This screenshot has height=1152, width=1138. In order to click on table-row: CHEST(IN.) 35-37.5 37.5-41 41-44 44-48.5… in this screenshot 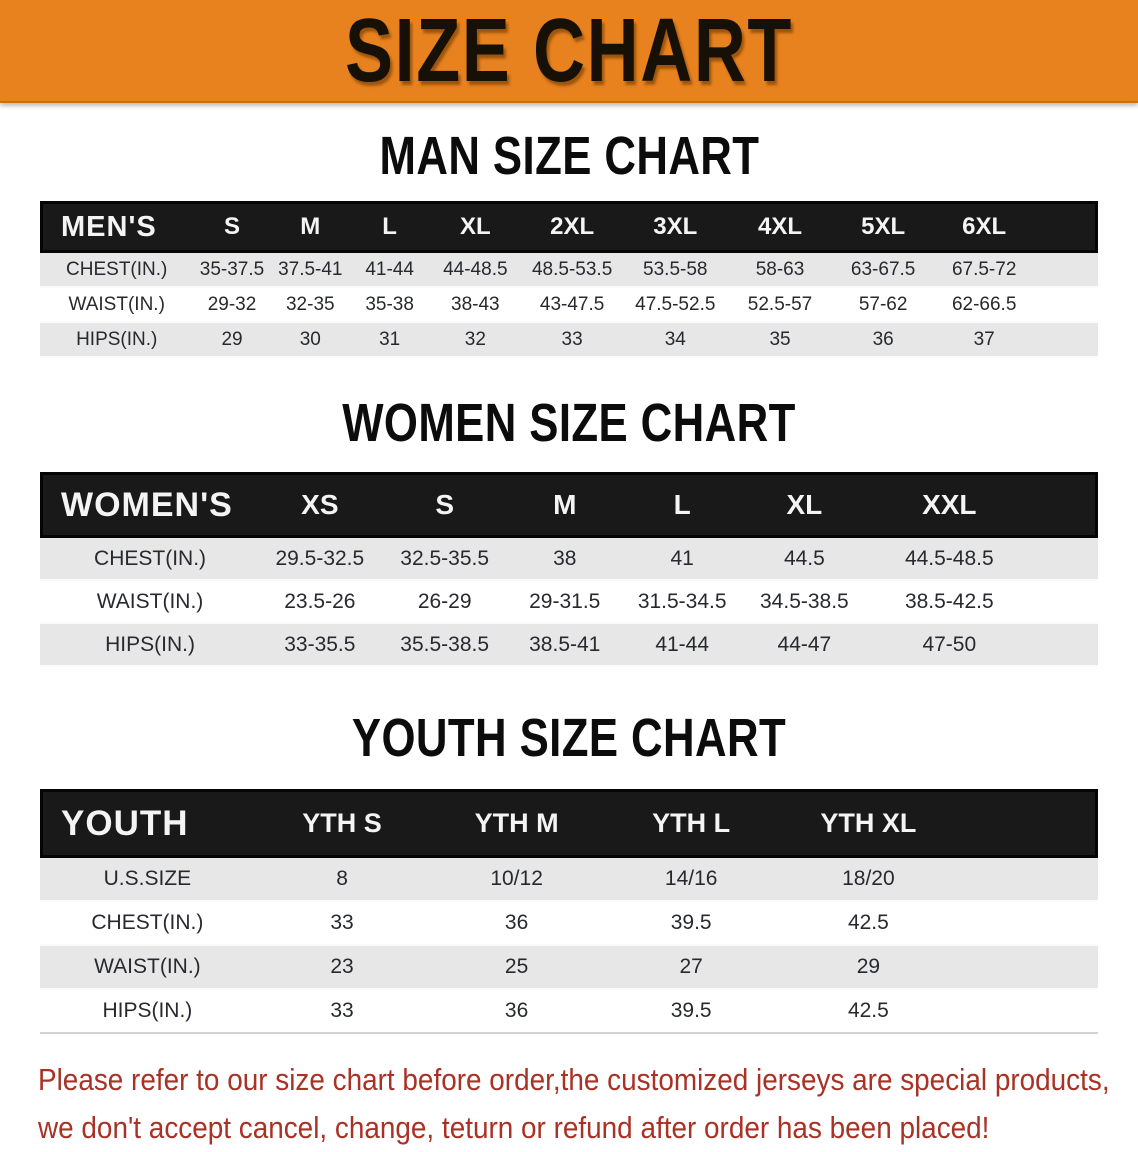, I will do `click(569, 270)`.